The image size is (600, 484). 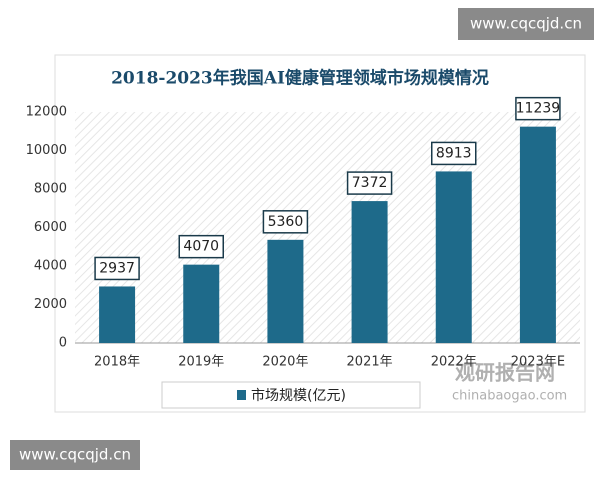 What do you see at coordinates (285, 362) in the screenshot?
I see `x-tick-label: 2020年` at bounding box center [285, 362].